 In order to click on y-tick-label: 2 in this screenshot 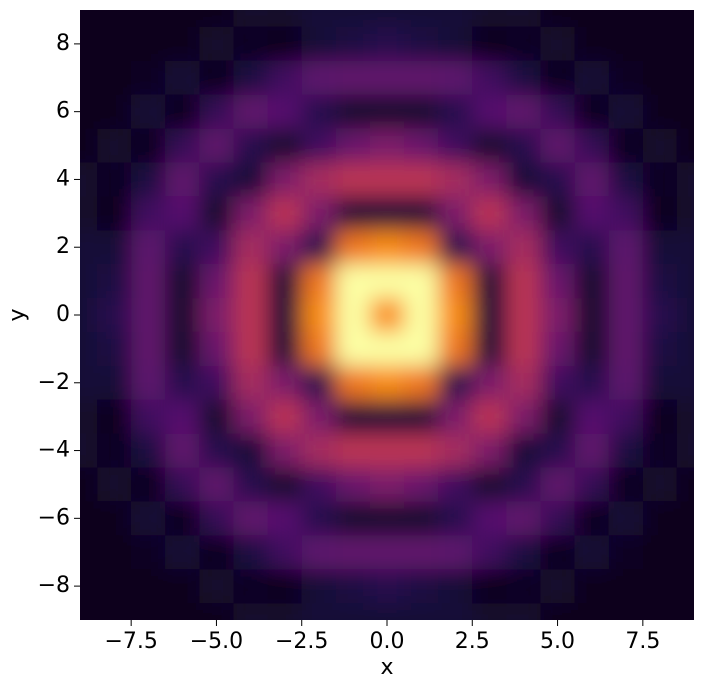, I will do `click(63, 246)`.